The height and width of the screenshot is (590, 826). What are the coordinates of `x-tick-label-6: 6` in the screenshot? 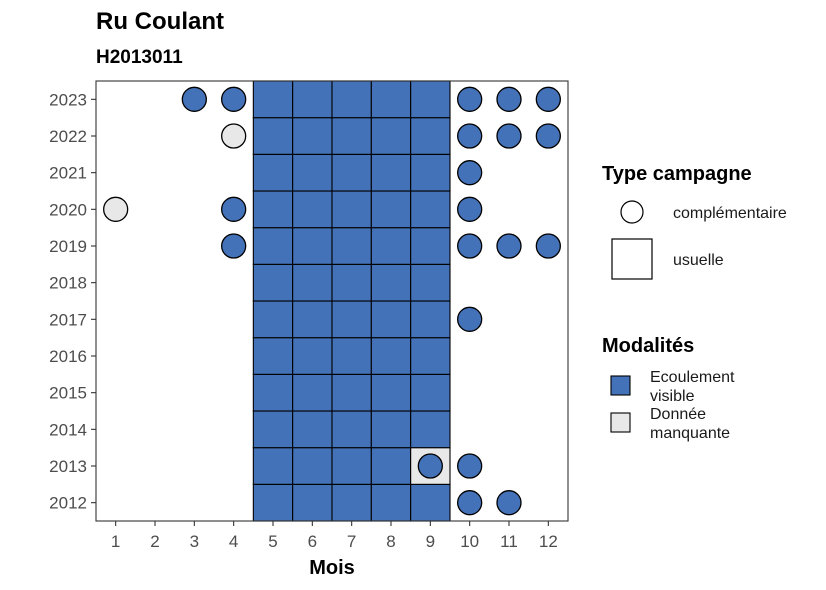 It's located at (312, 541).